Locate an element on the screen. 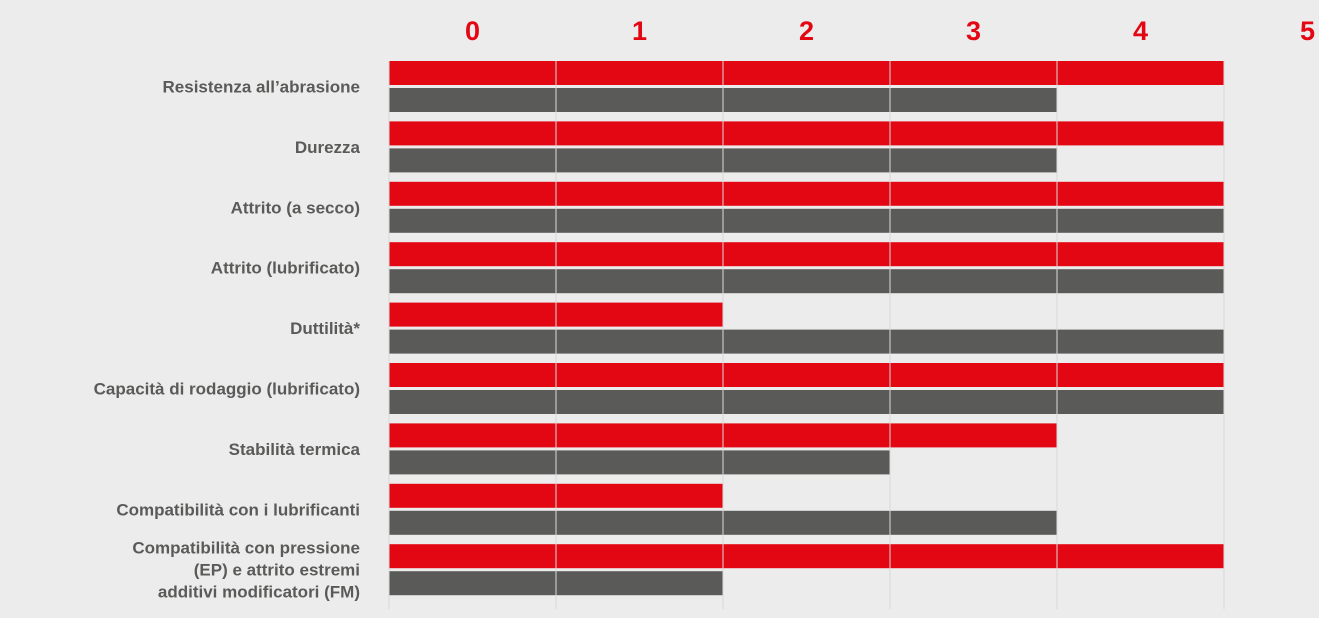 This screenshot has height=618, width=1319. category-label: Attrito (lubrificato) is located at coordinates (285, 268).